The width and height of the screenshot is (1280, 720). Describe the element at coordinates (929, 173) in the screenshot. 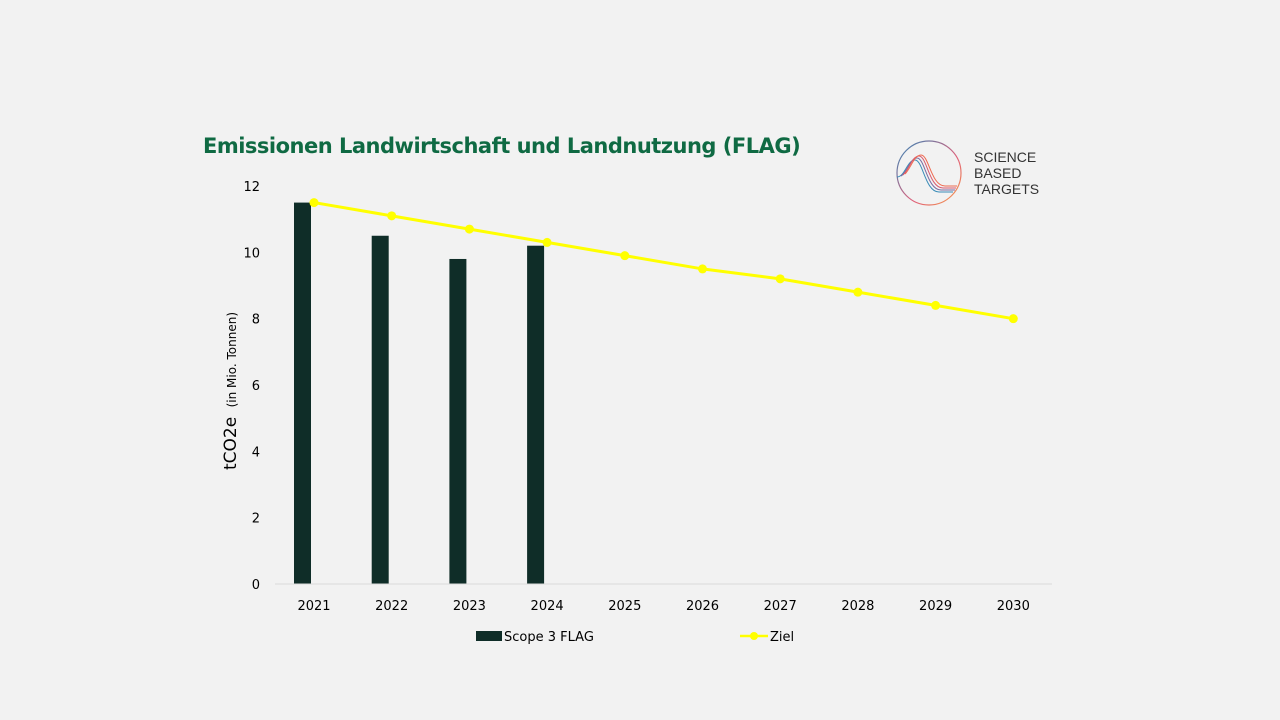

I see `sbt-circle-icon` at that location.